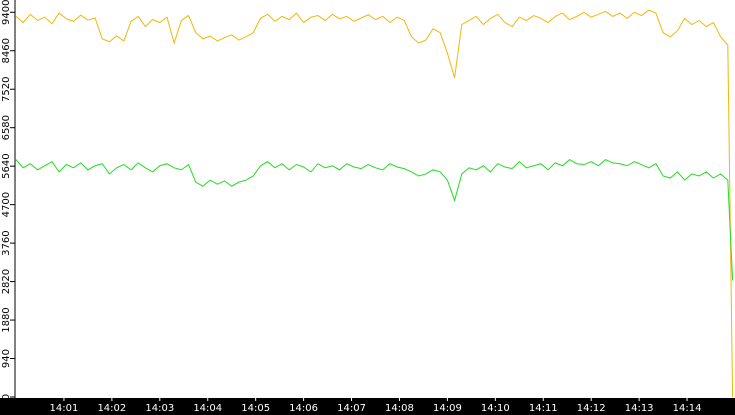 The image size is (735, 415). I want to click on y-tick-label: 7520, so click(6, 88).